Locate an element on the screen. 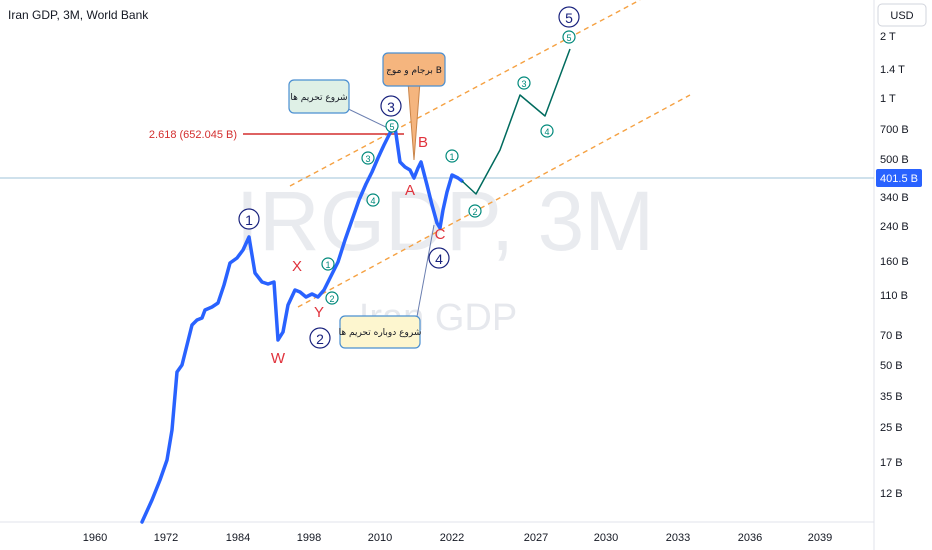  chart-title: Iran GDP, 3M, World Bank is located at coordinates (78, 15).